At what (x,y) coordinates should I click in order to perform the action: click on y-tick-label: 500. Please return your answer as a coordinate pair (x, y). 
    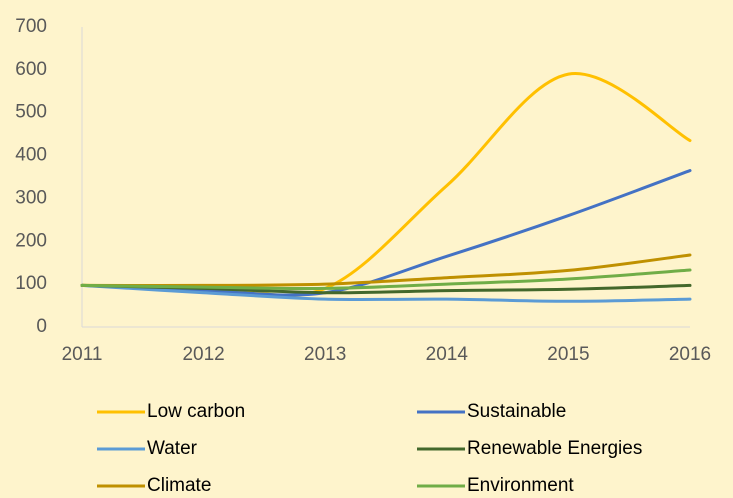
    Looking at the image, I should click on (31, 112).